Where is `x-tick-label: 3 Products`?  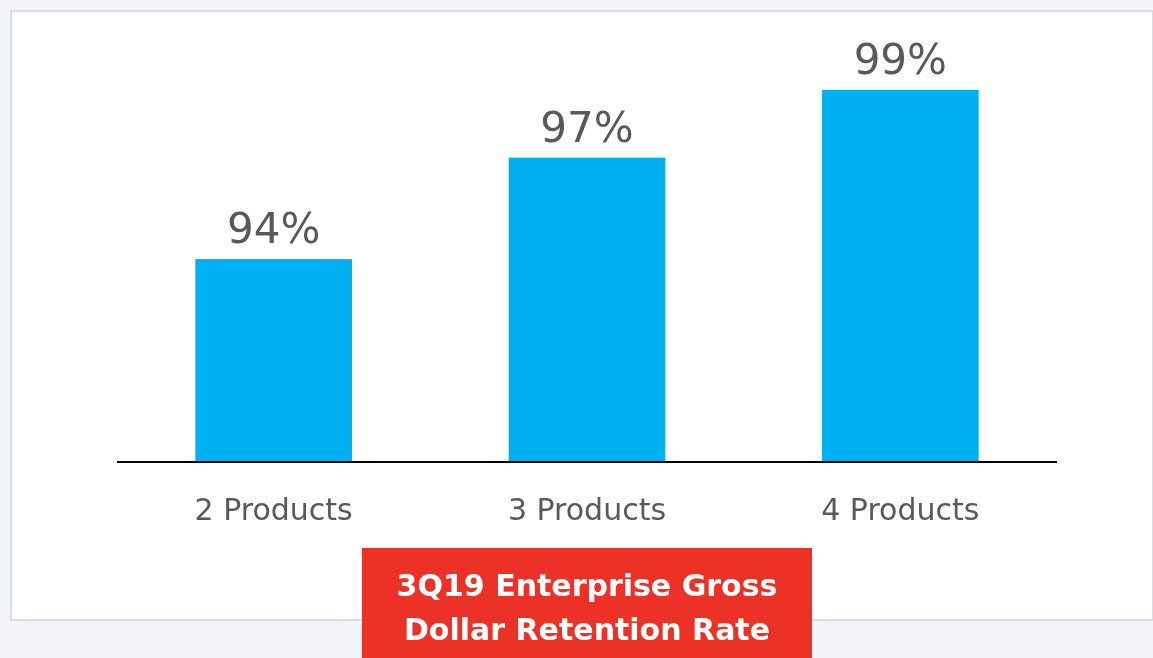
x-tick-label: 3 Products is located at coordinates (587, 509).